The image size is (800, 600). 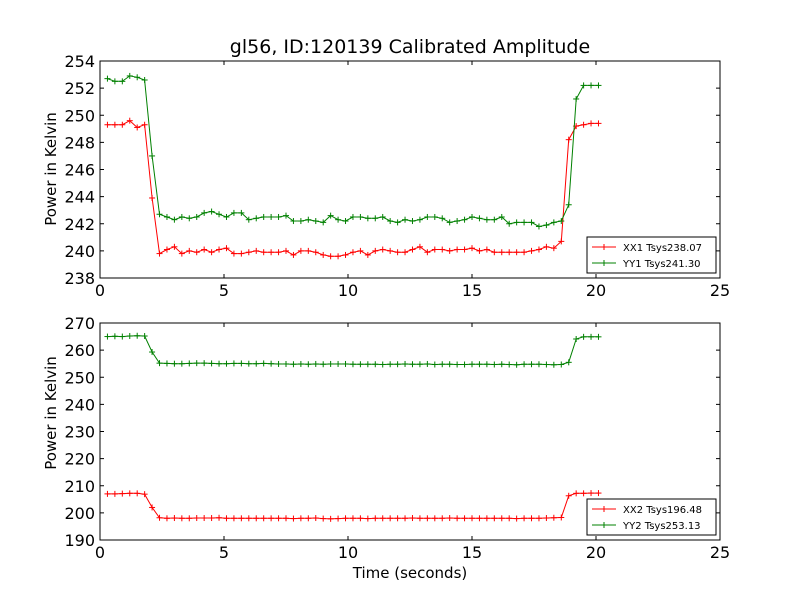 What do you see at coordinates (596, 290) in the screenshot?
I see `top-chart-x-tick-label: 20` at bounding box center [596, 290].